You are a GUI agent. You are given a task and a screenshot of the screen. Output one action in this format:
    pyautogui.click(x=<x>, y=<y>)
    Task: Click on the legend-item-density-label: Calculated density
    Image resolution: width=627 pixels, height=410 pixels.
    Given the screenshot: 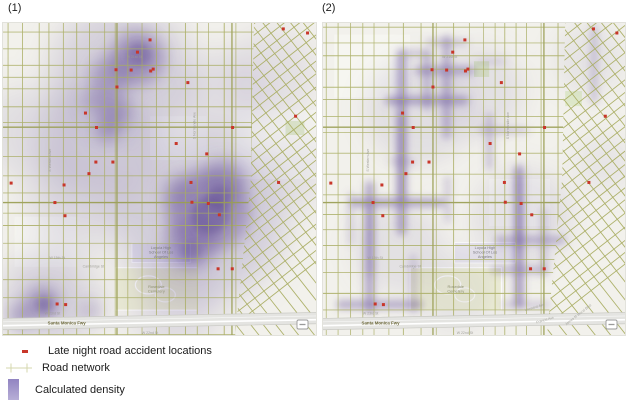 What is the action you would take?
    pyautogui.click(x=80, y=389)
    